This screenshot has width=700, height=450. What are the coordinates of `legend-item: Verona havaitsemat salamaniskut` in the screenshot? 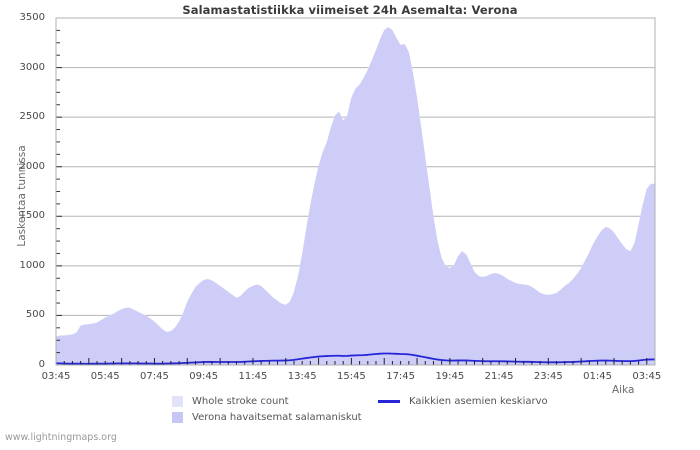 It's located at (267, 417).